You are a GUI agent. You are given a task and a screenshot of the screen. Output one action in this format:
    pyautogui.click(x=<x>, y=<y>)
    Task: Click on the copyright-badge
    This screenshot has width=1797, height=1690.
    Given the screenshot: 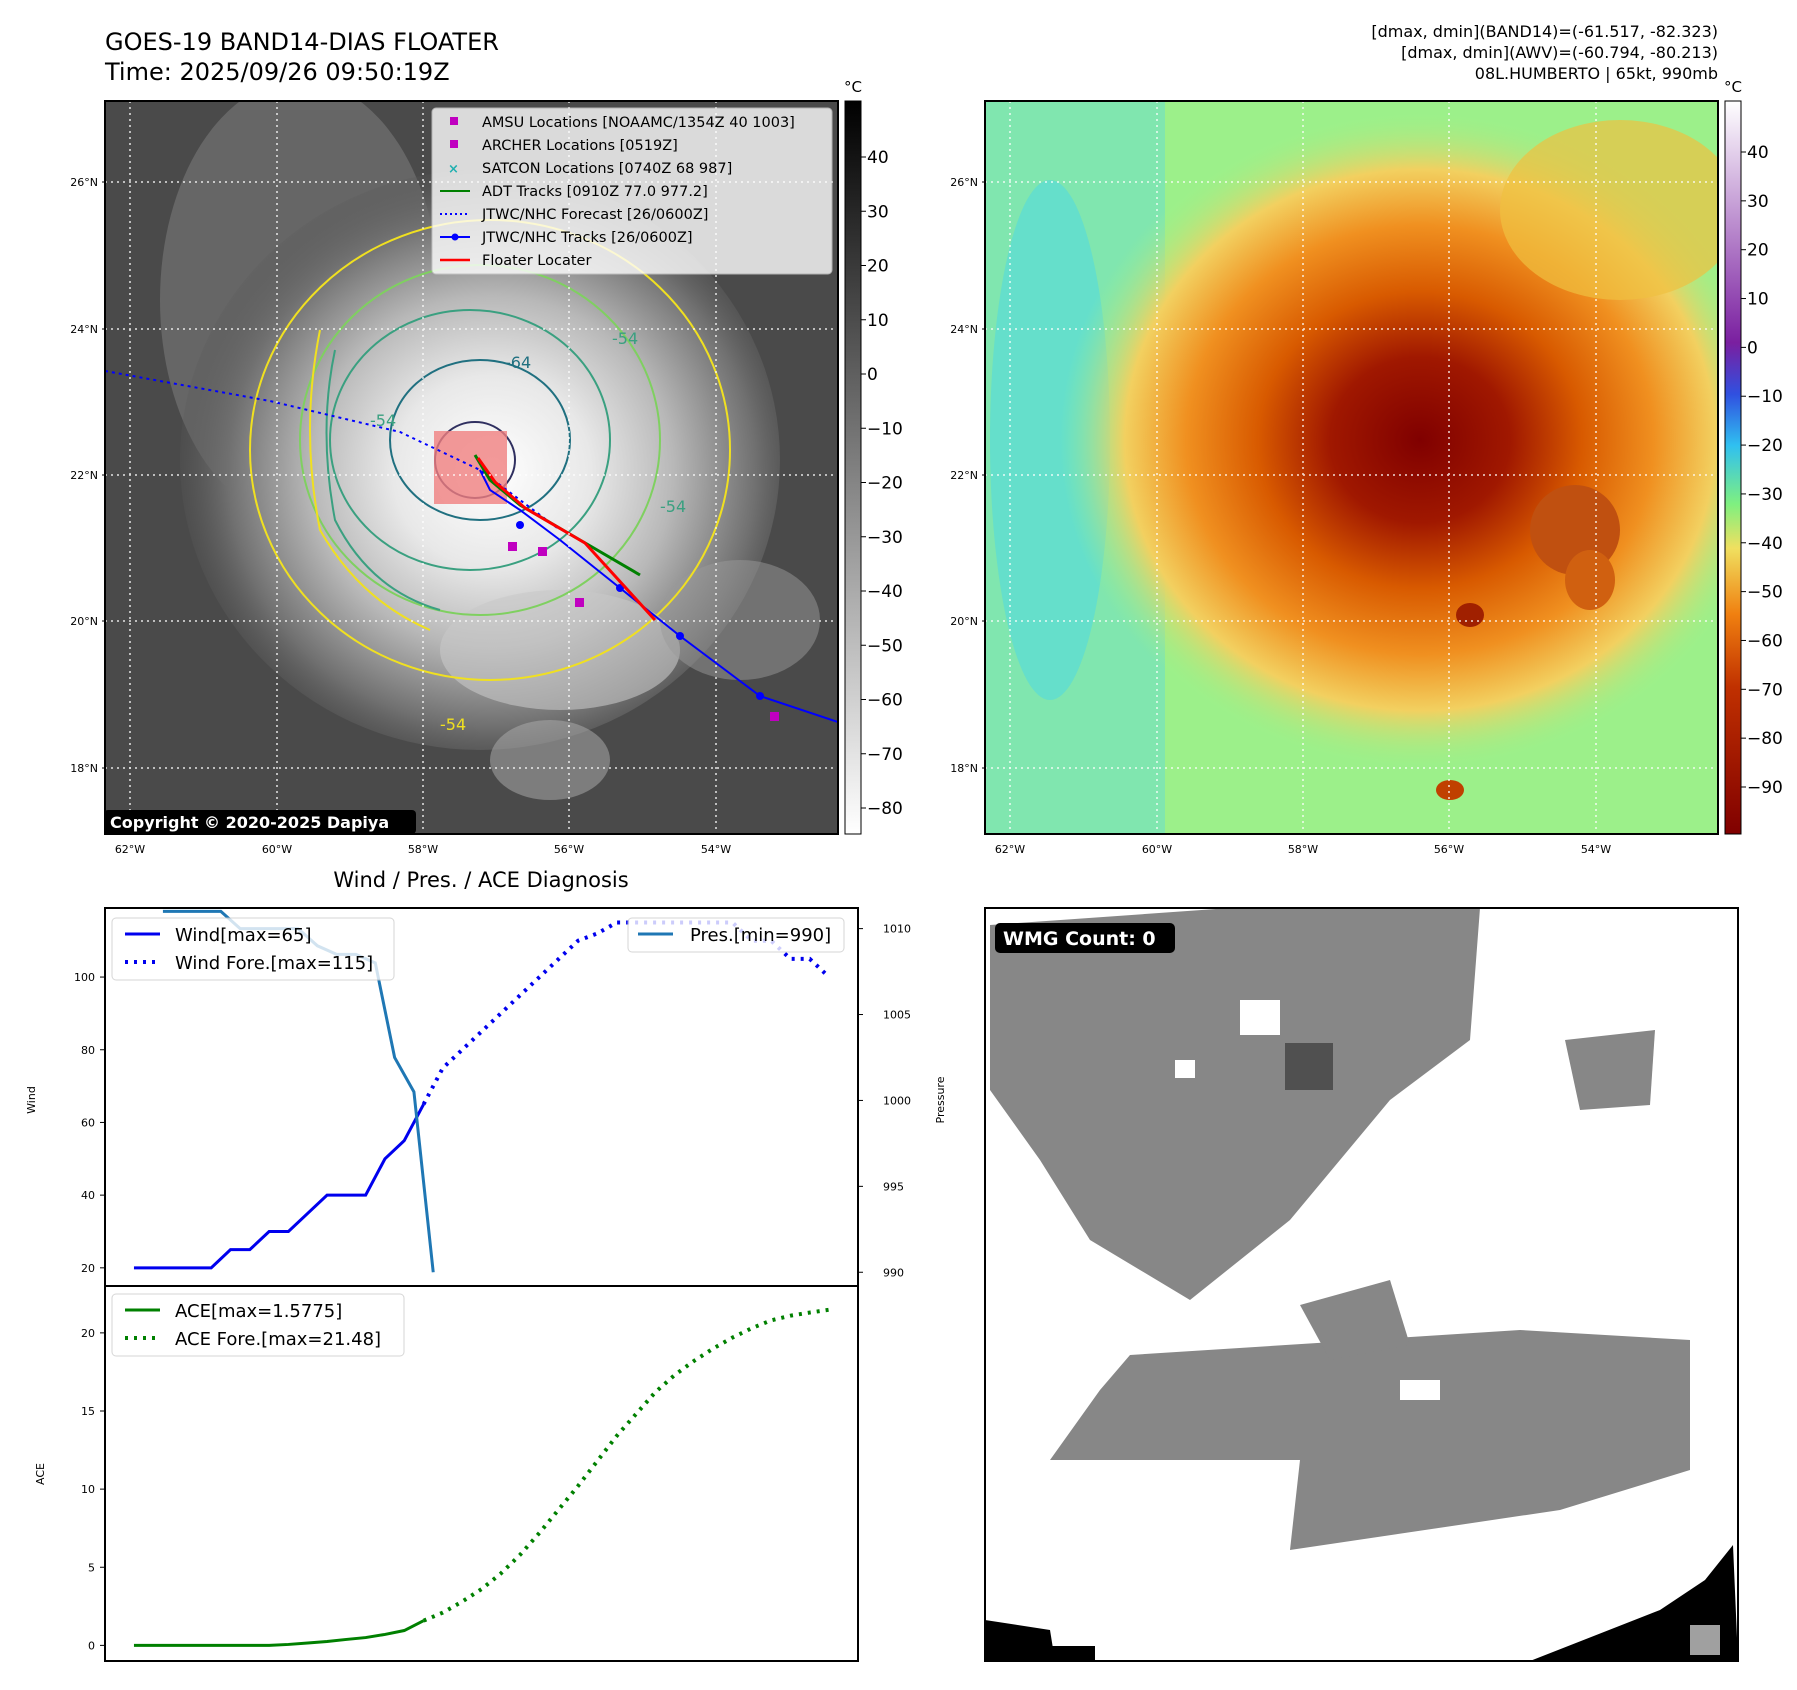 What is the action you would take?
    pyautogui.click(x=260, y=822)
    